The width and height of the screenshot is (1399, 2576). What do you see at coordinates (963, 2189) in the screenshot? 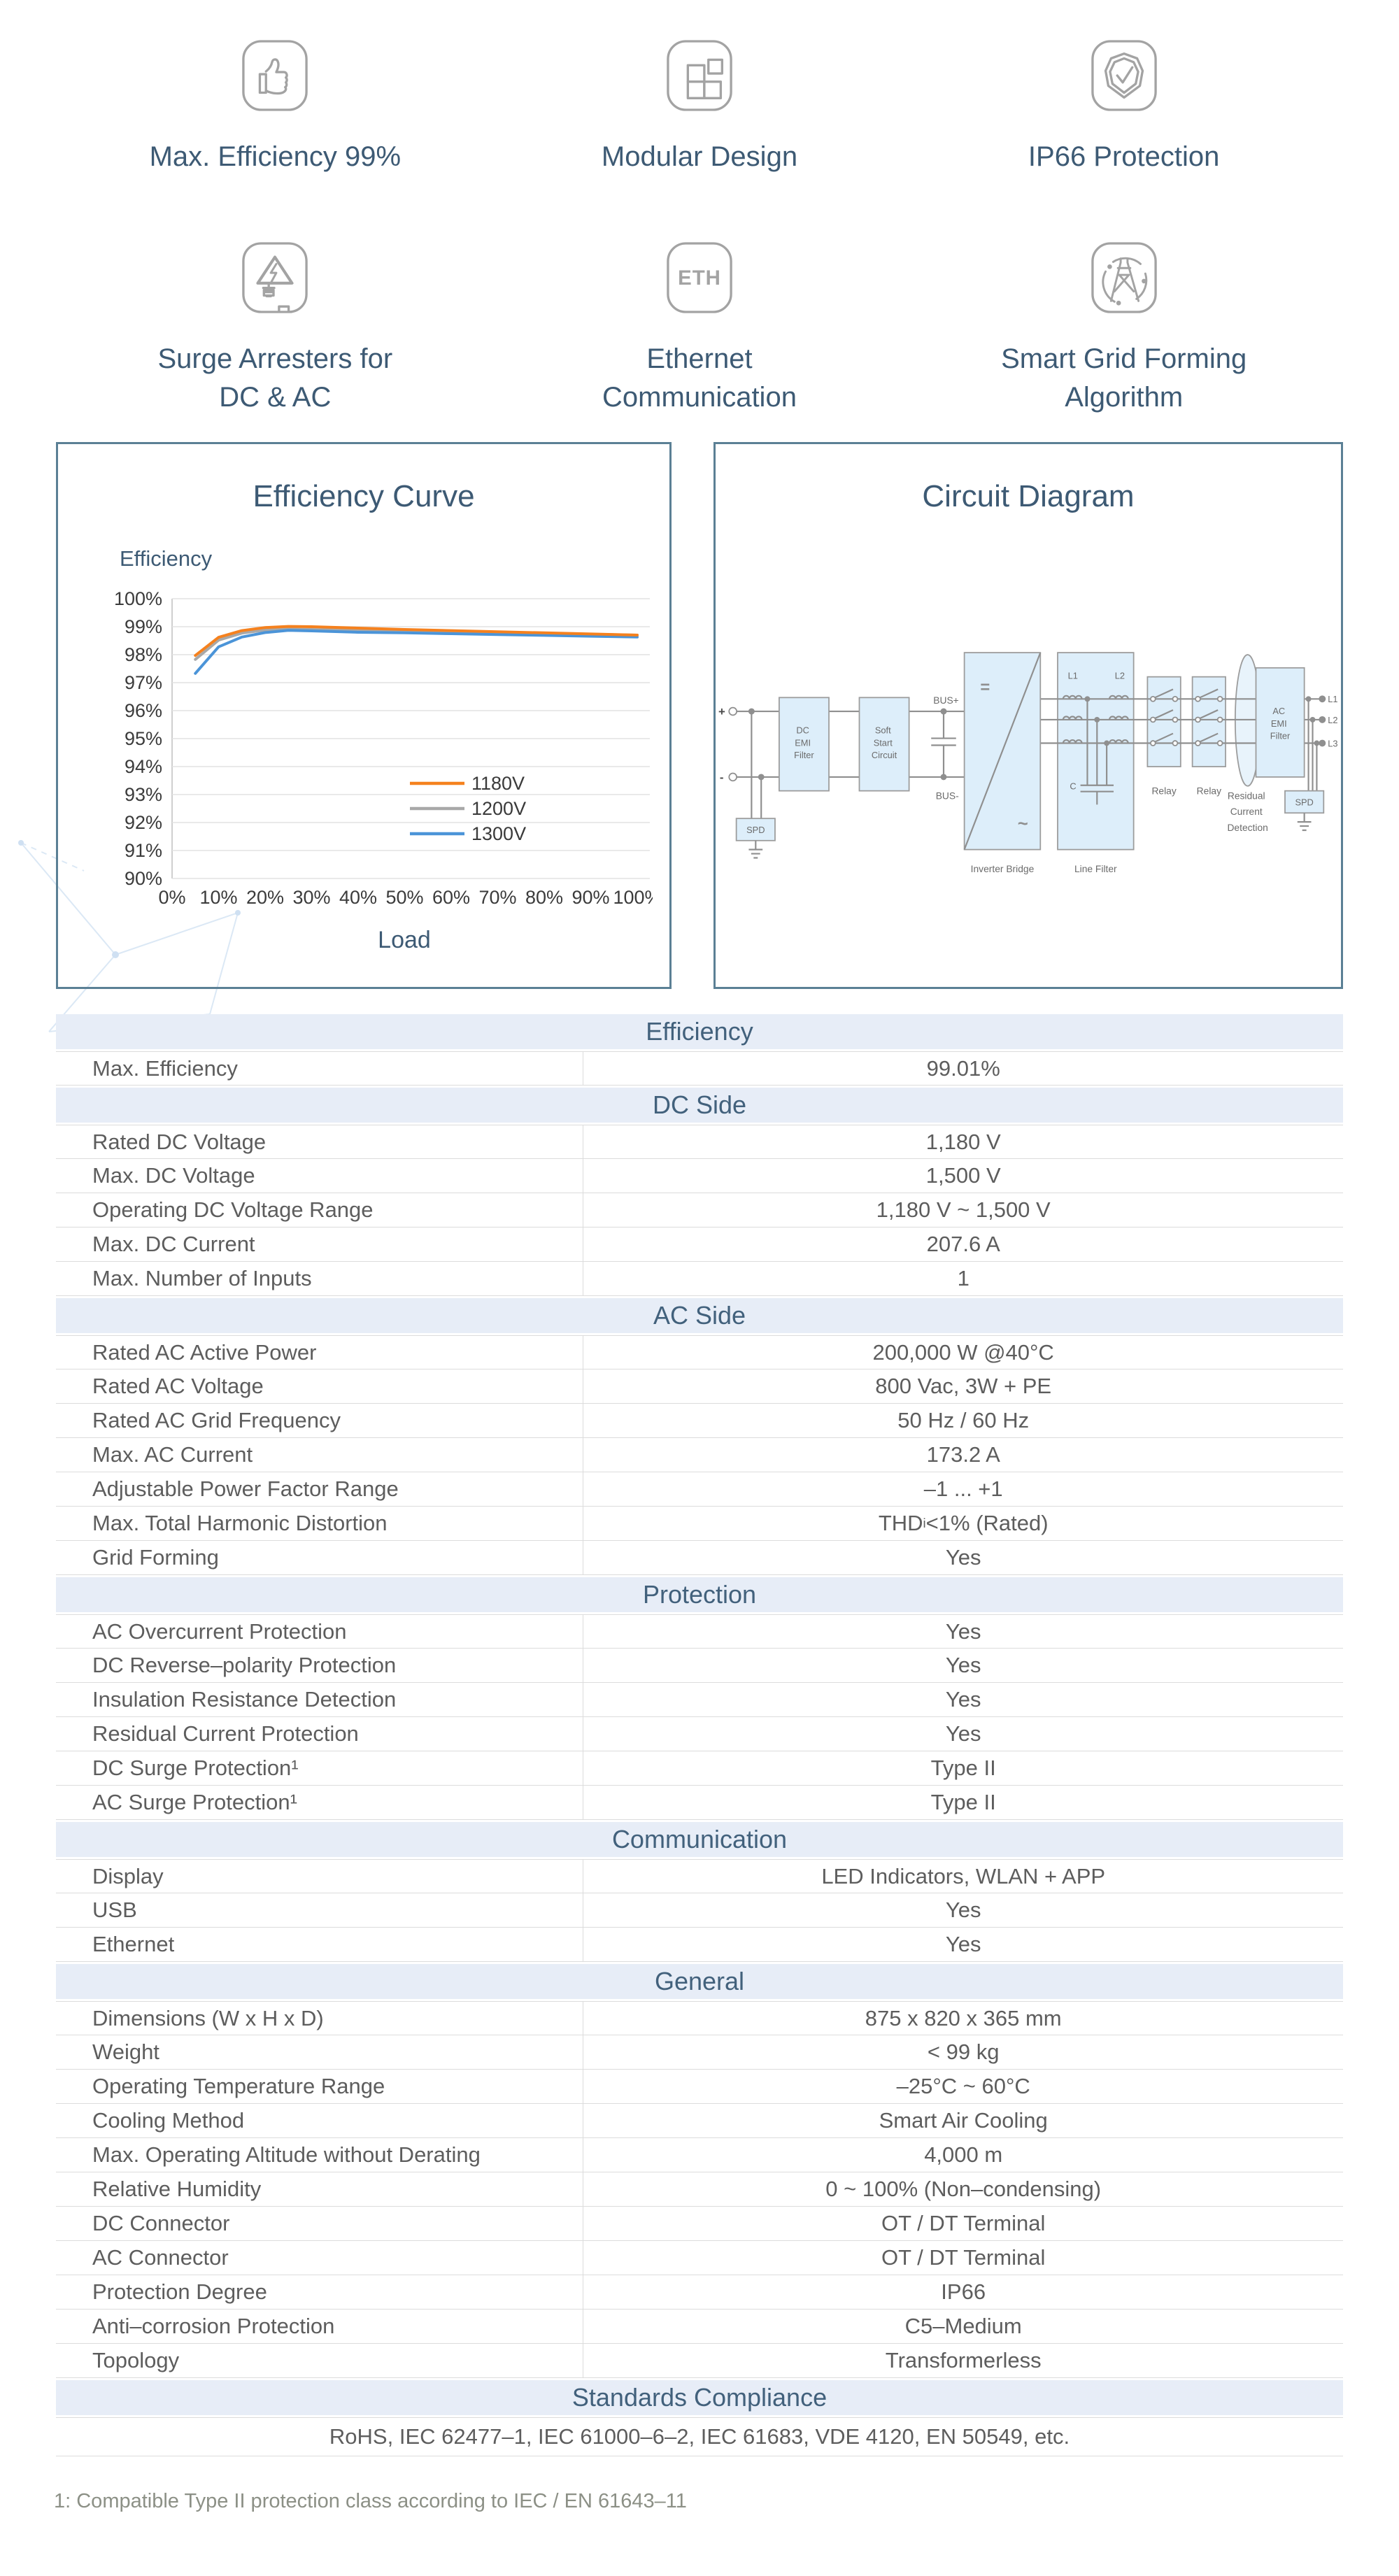
I see `spec-value: 0 ~ 100% (Non–condensing)` at bounding box center [963, 2189].